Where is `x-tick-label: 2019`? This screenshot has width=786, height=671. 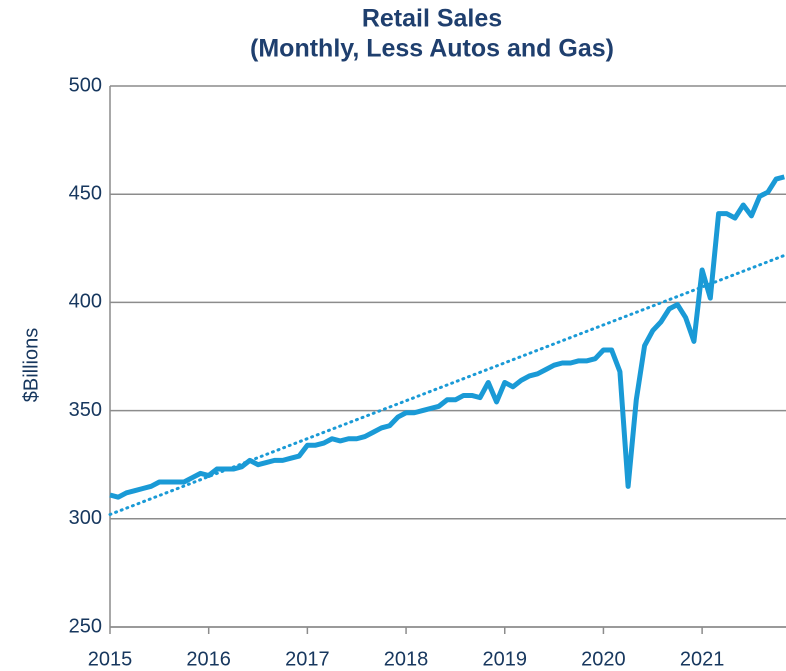 x-tick-label: 2019 is located at coordinates (504, 659).